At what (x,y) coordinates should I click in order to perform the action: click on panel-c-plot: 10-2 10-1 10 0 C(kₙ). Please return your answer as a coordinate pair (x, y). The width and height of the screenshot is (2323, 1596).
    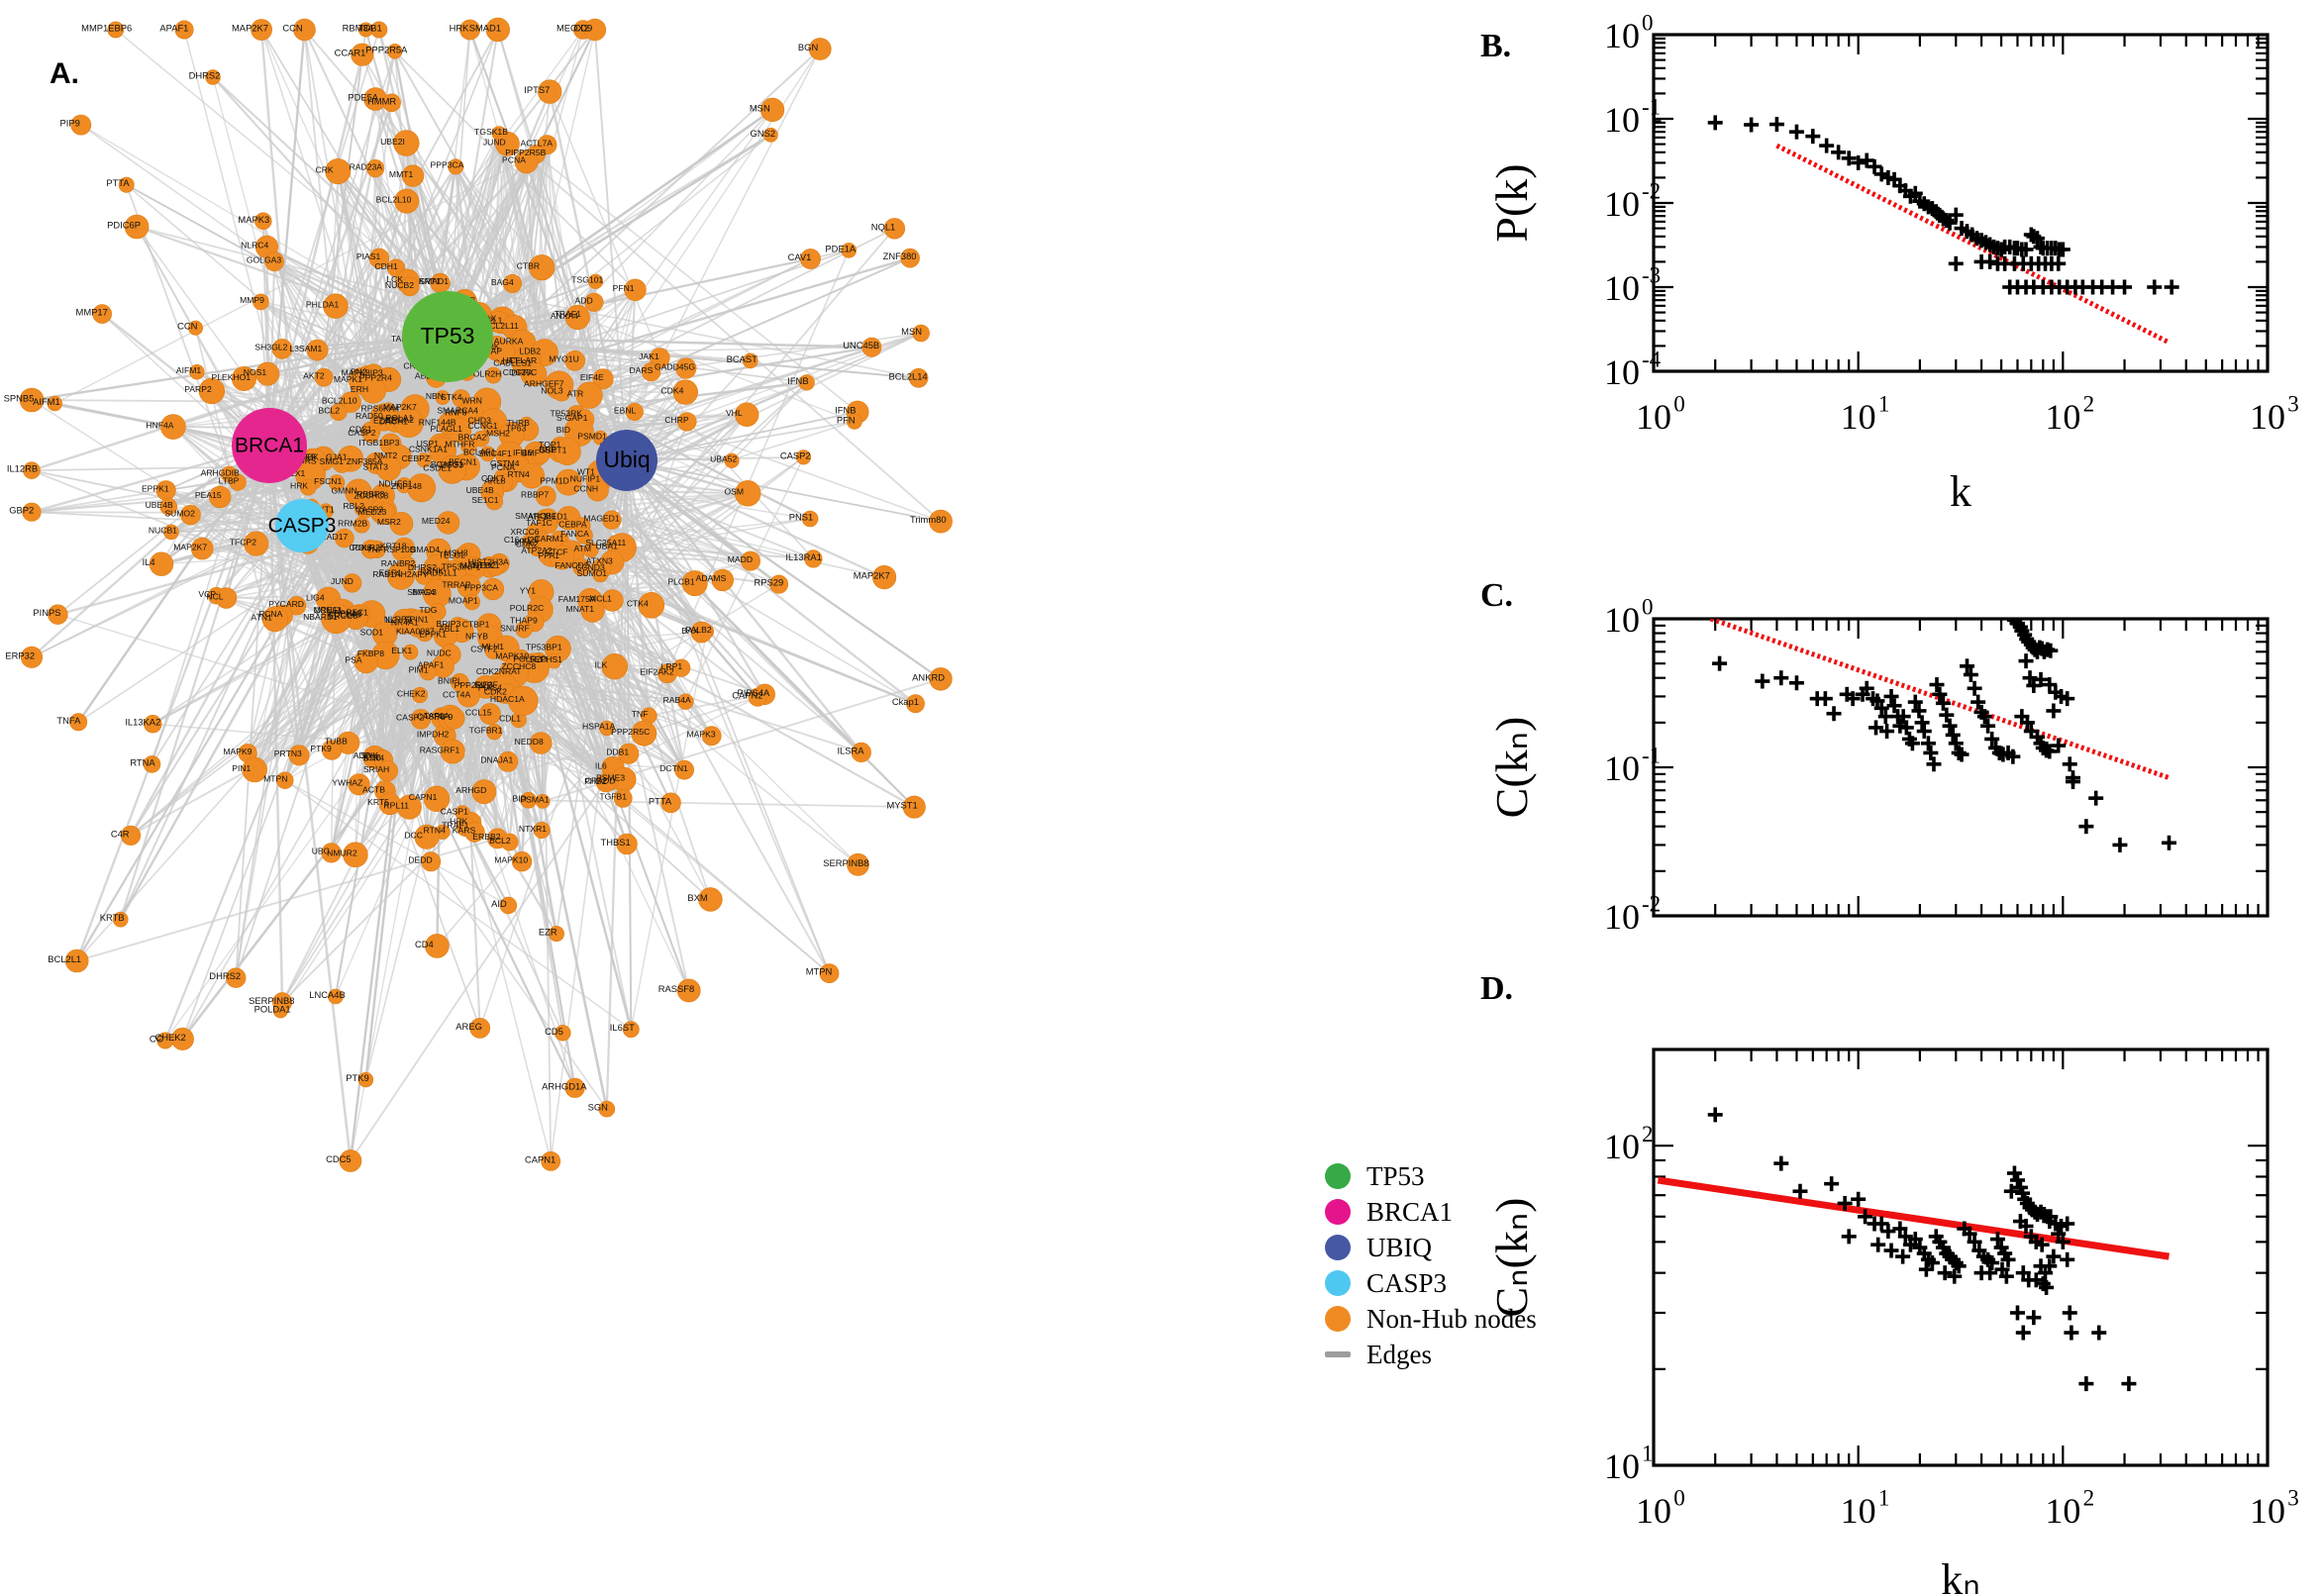
    Looking at the image, I should click on (1889, 767).